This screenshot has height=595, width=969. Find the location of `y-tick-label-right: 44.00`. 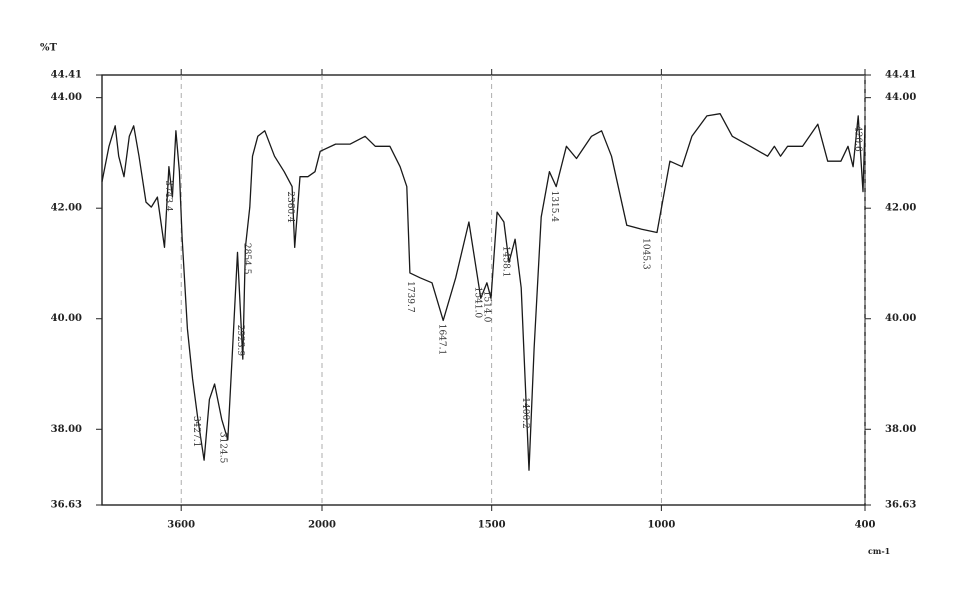

y-tick-label-right: 44.00 is located at coordinates (900, 97).